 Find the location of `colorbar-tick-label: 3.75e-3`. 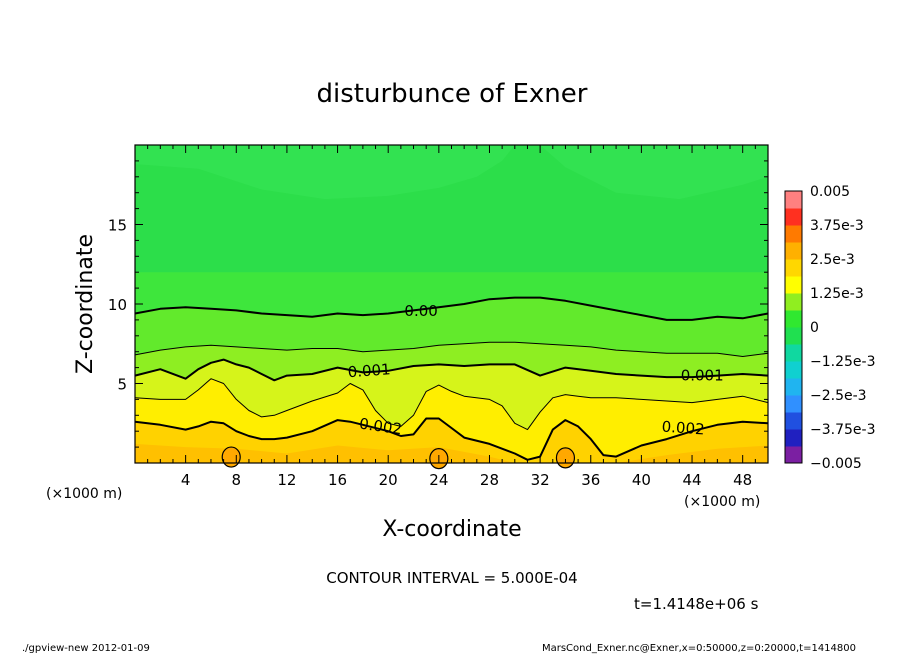

colorbar-tick-label: 3.75e-3 is located at coordinates (837, 226).